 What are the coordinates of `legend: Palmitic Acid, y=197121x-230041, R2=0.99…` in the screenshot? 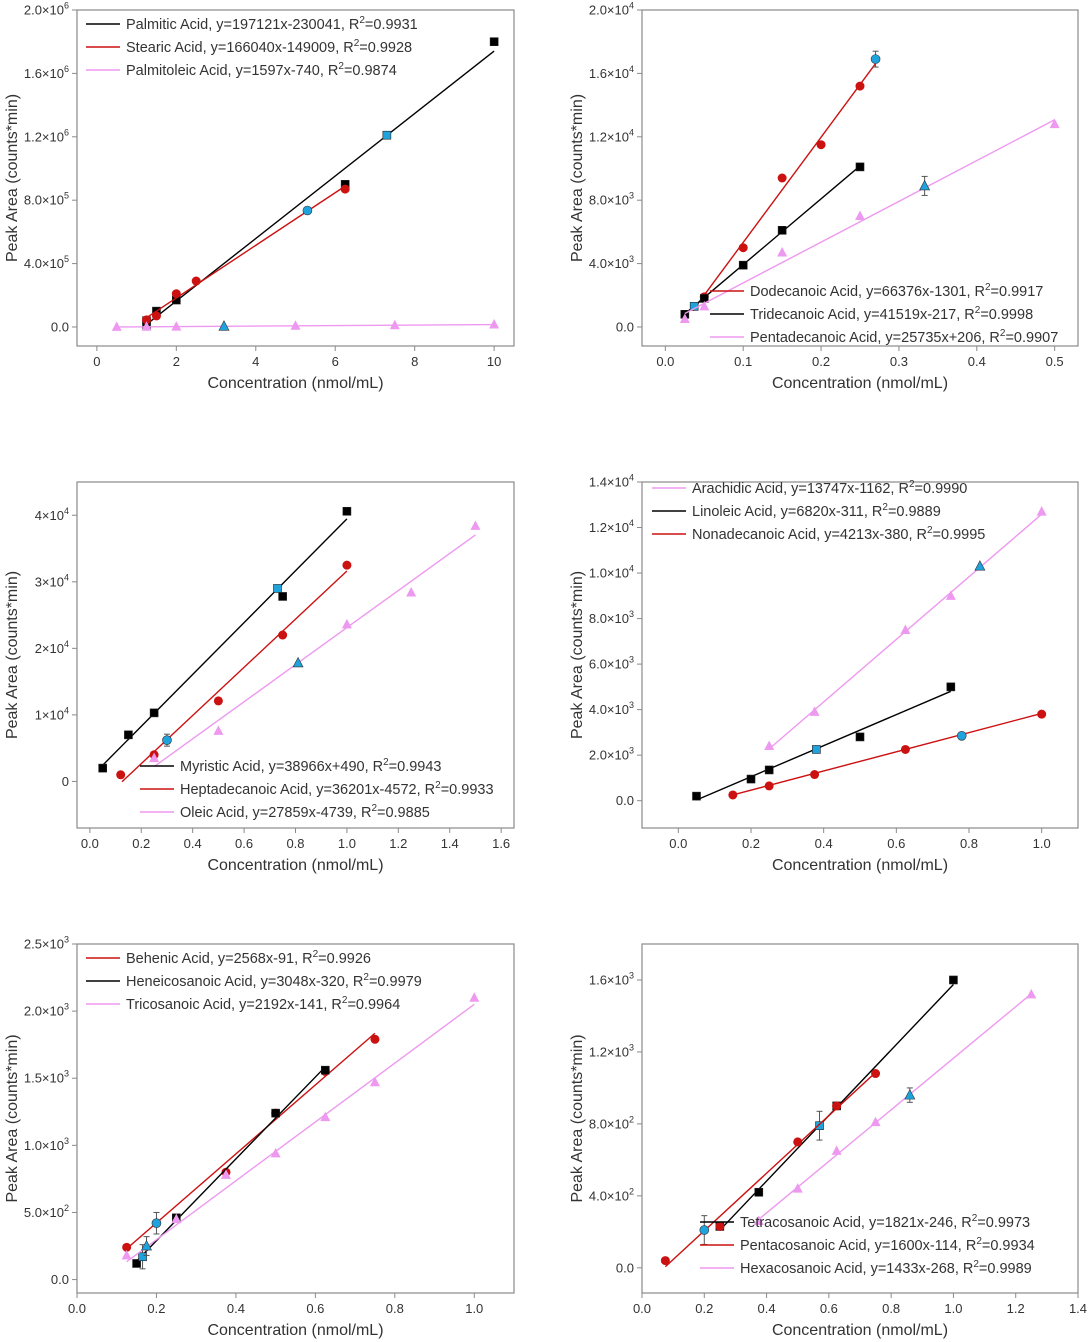 It's located at (252, 47).